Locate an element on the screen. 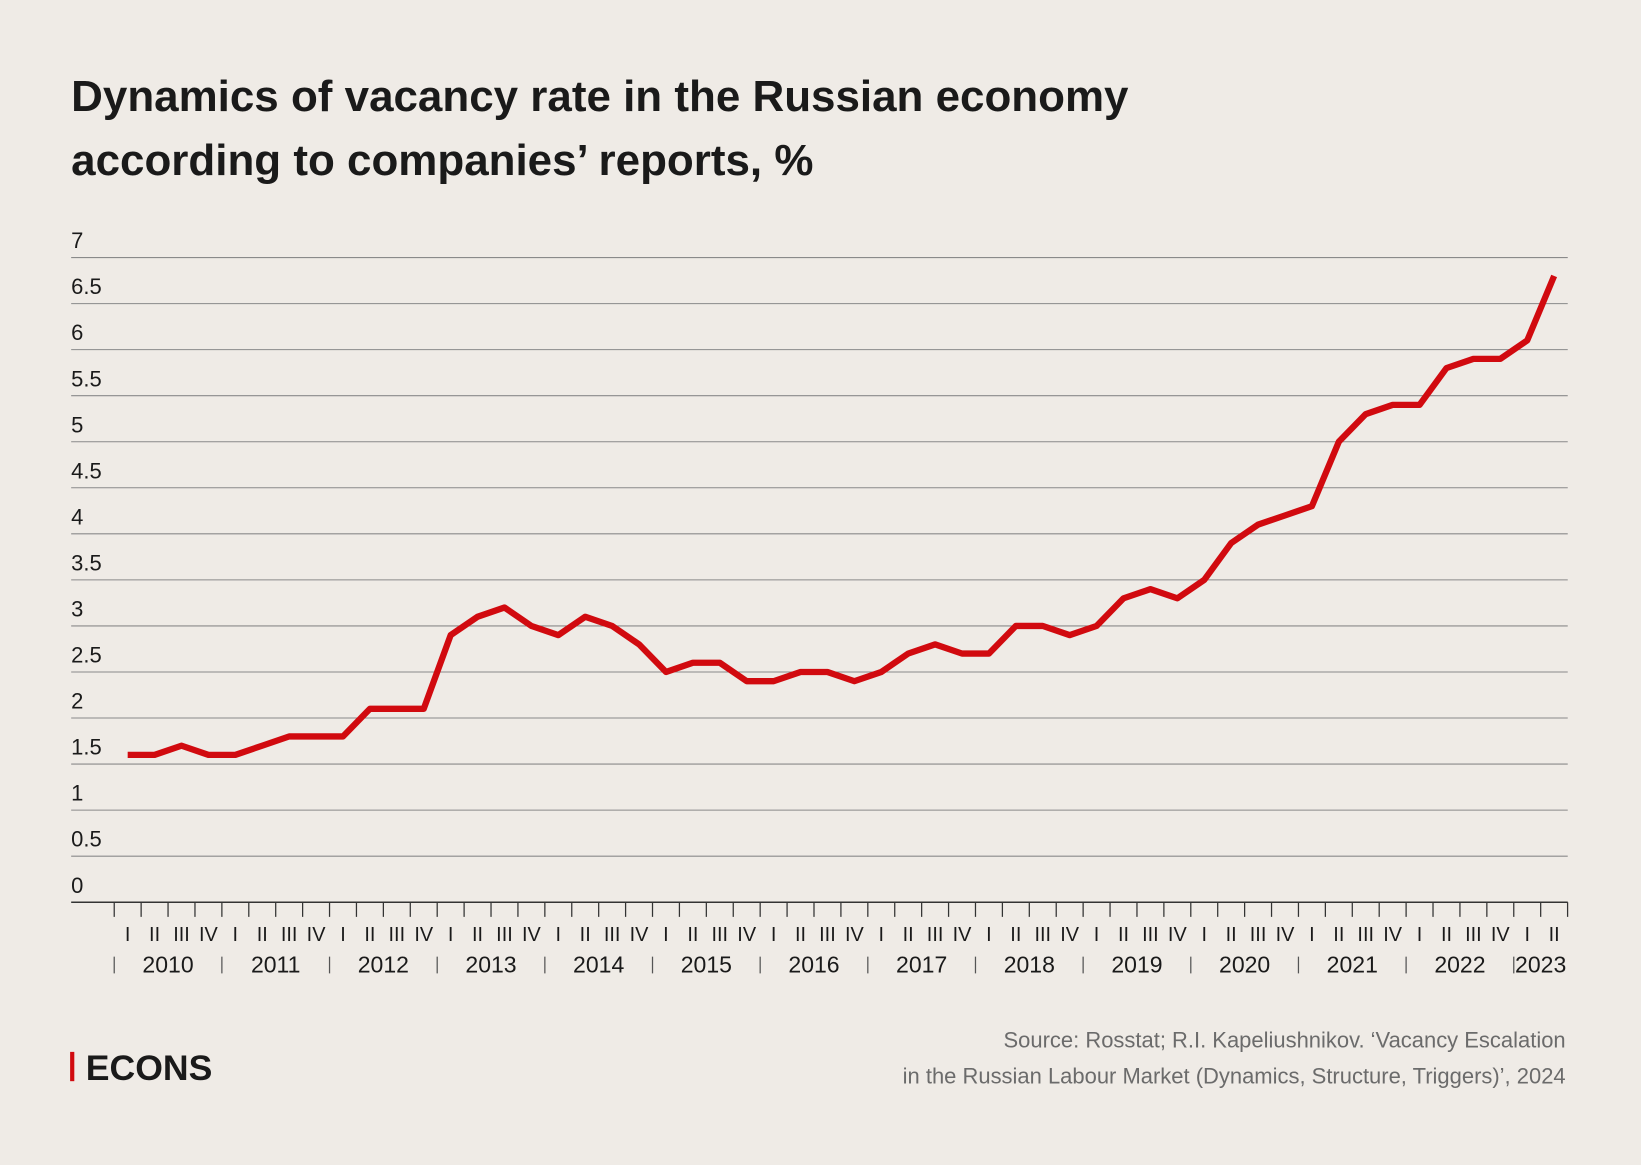 This screenshot has width=1641, height=1165. y-tick-label: 7 is located at coordinates (77, 240).